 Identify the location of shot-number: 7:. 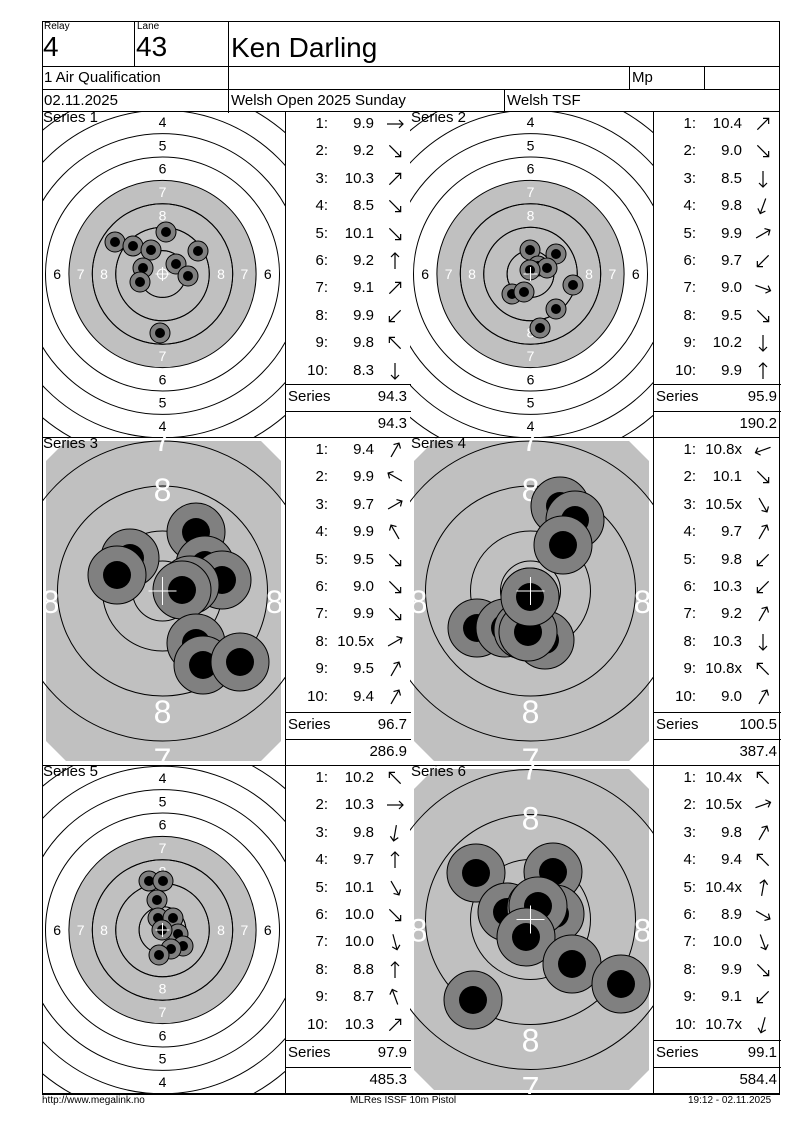
(689, 614).